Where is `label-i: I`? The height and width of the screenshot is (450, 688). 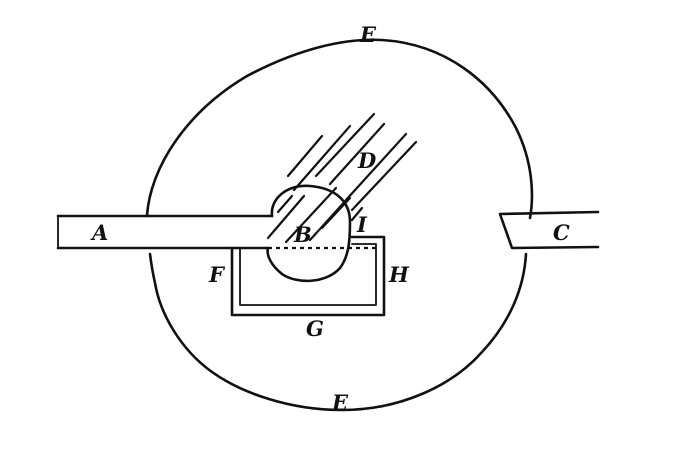 label-i: I is located at coordinates (362, 224).